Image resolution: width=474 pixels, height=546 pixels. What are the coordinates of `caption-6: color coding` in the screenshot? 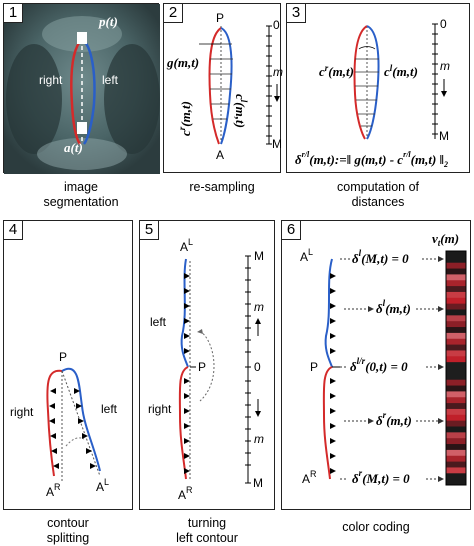 It's located at (376, 527).